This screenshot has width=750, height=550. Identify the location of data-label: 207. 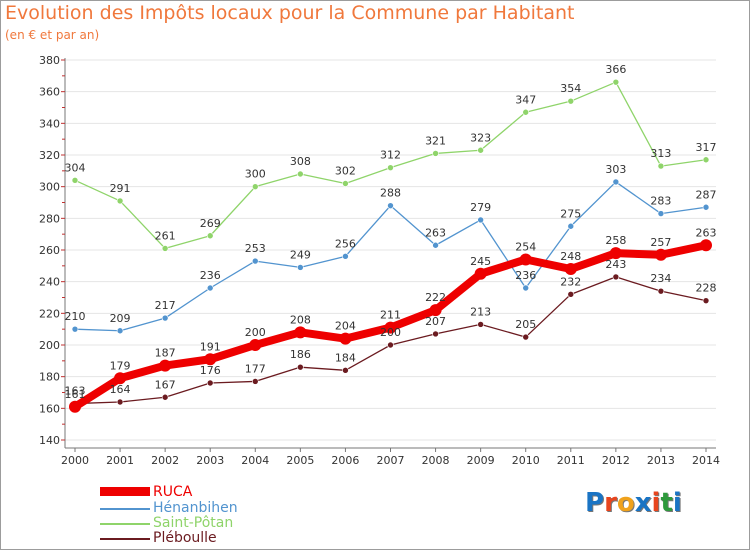
(435, 321).